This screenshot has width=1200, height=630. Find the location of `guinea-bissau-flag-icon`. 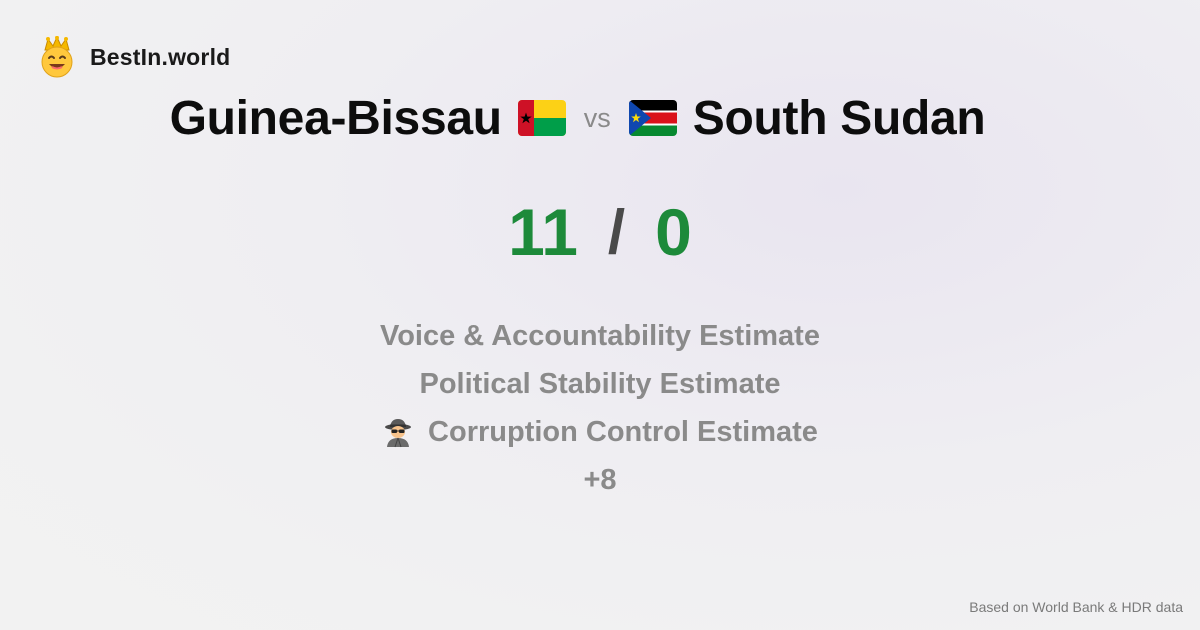

guinea-bissau-flag-icon is located at coordinates (541, 118).